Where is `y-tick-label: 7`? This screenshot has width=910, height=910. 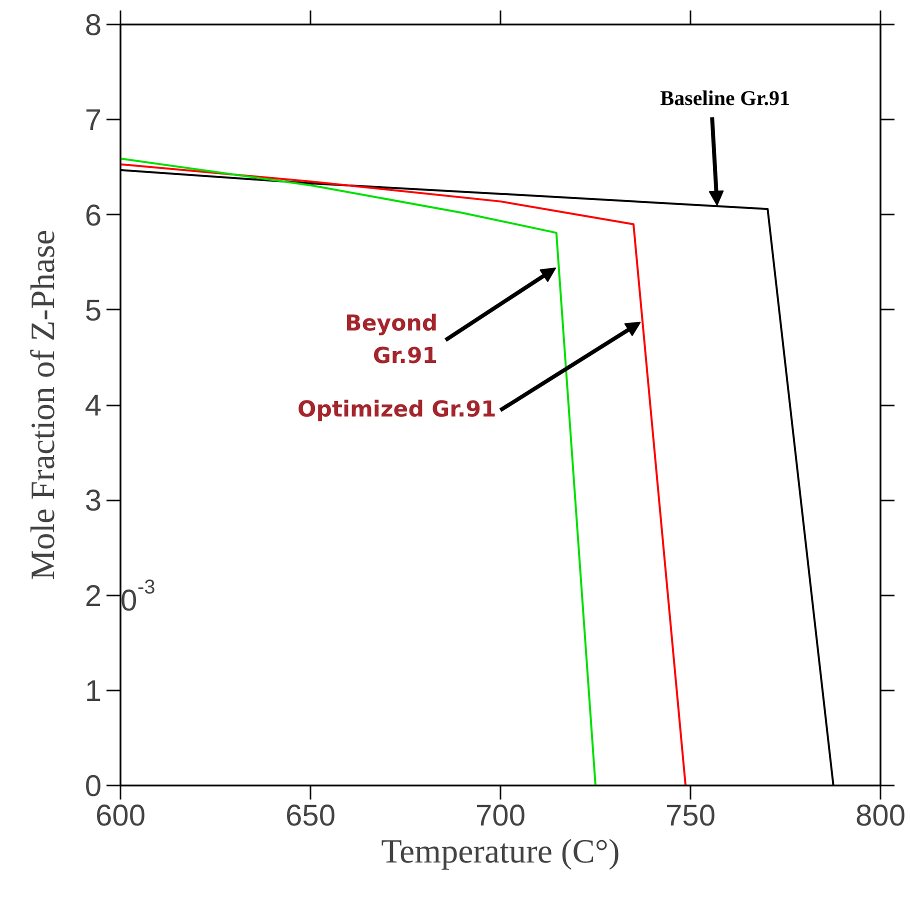
y-tick-label: 7 is located at coordinates (93, 121).